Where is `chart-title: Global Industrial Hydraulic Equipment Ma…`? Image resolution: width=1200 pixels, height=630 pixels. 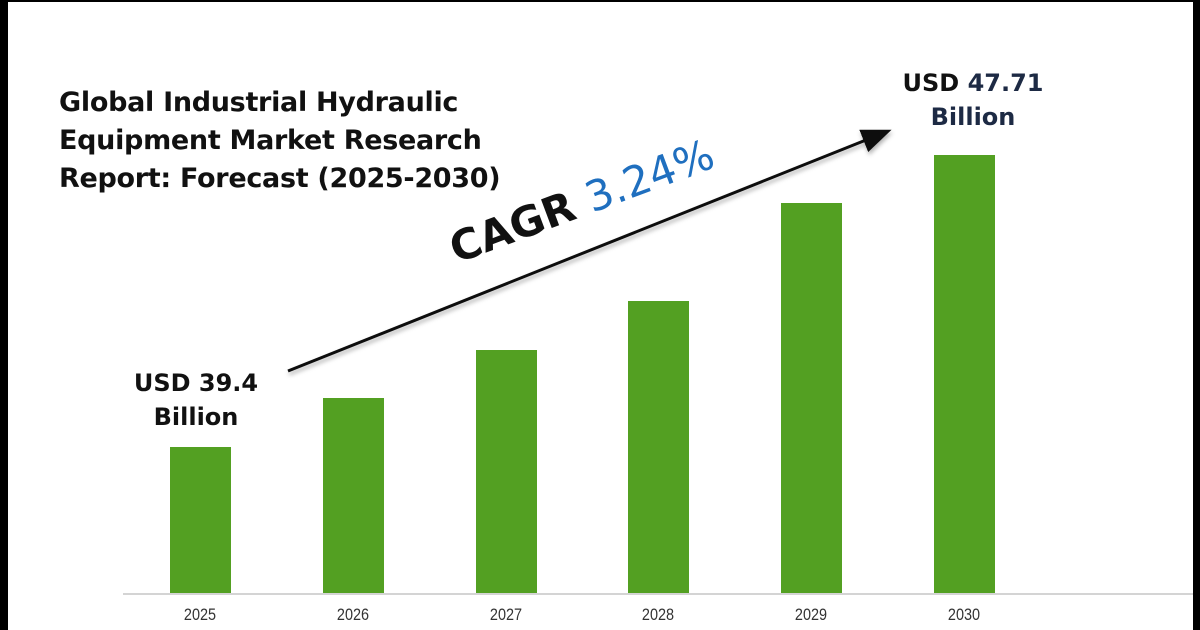 chart-title: Global Industrial Hydraulic Equipment Ma… is located at coordinates (280, 141).